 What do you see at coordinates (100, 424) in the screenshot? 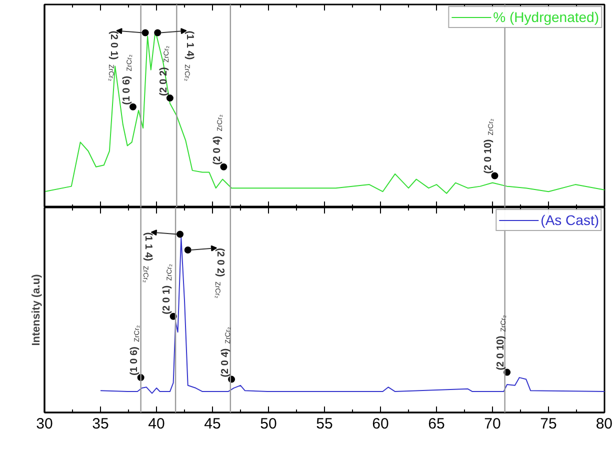
I see `x-tick-label: 35` at bounding box center [100, 424].